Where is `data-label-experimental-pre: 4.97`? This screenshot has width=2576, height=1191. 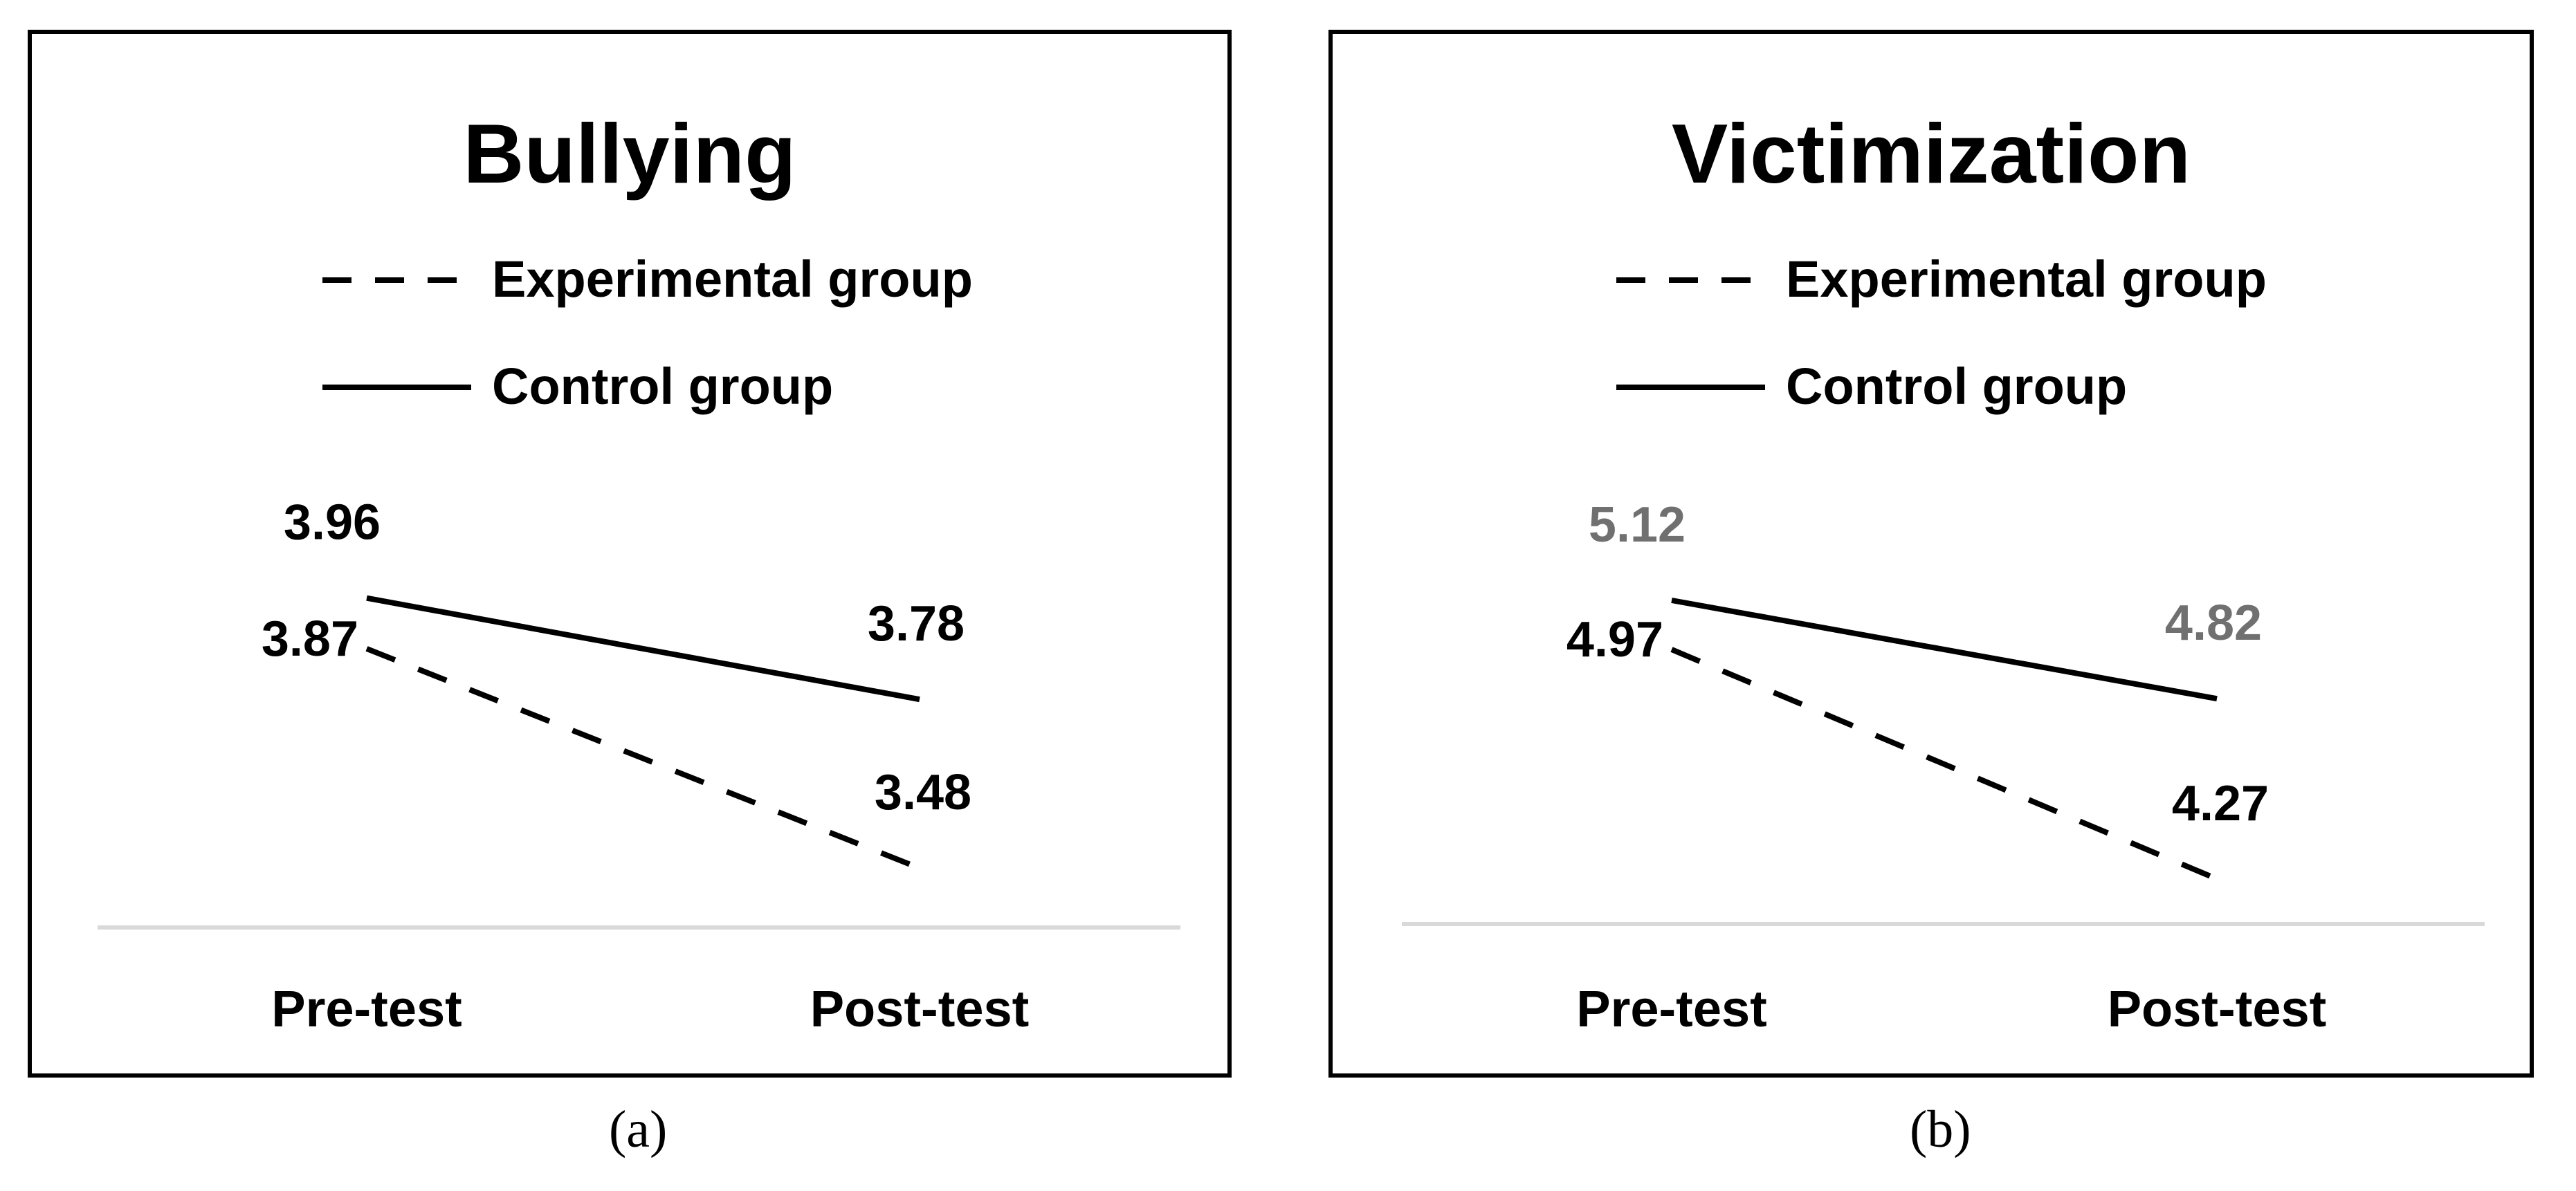
data-label-experimental-pre: 4.97 is located at coordinates (1614, 639).